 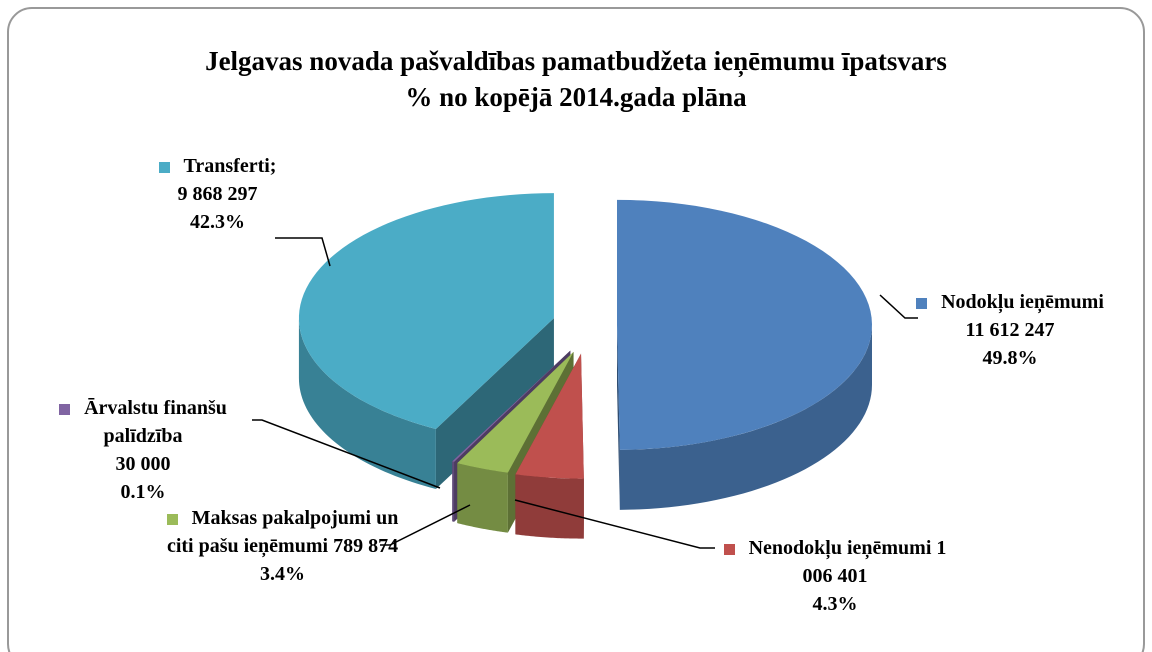 I want to click on data-label: Nodokļu ieņēmumi 11 612 247 49.8%, so click(x=1010, y=330).